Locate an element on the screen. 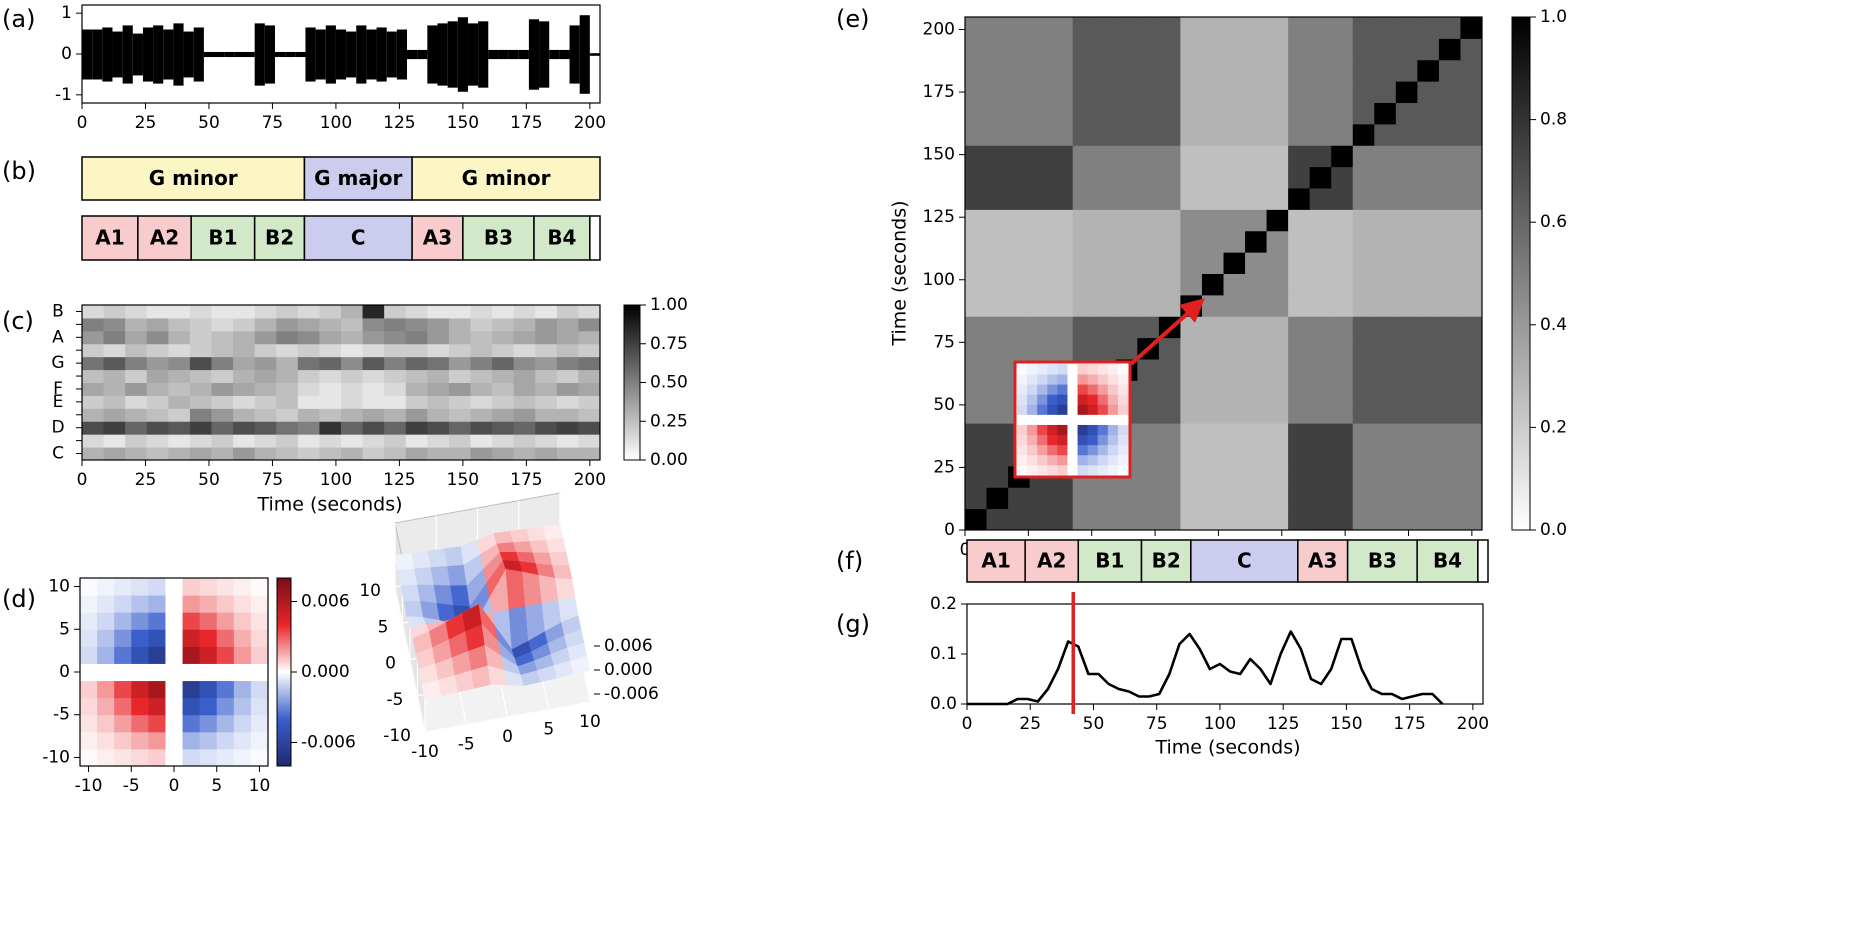 This screenshot has height=939, width=1871. x-tick-label: 200 is located at coordinates (590, 480).